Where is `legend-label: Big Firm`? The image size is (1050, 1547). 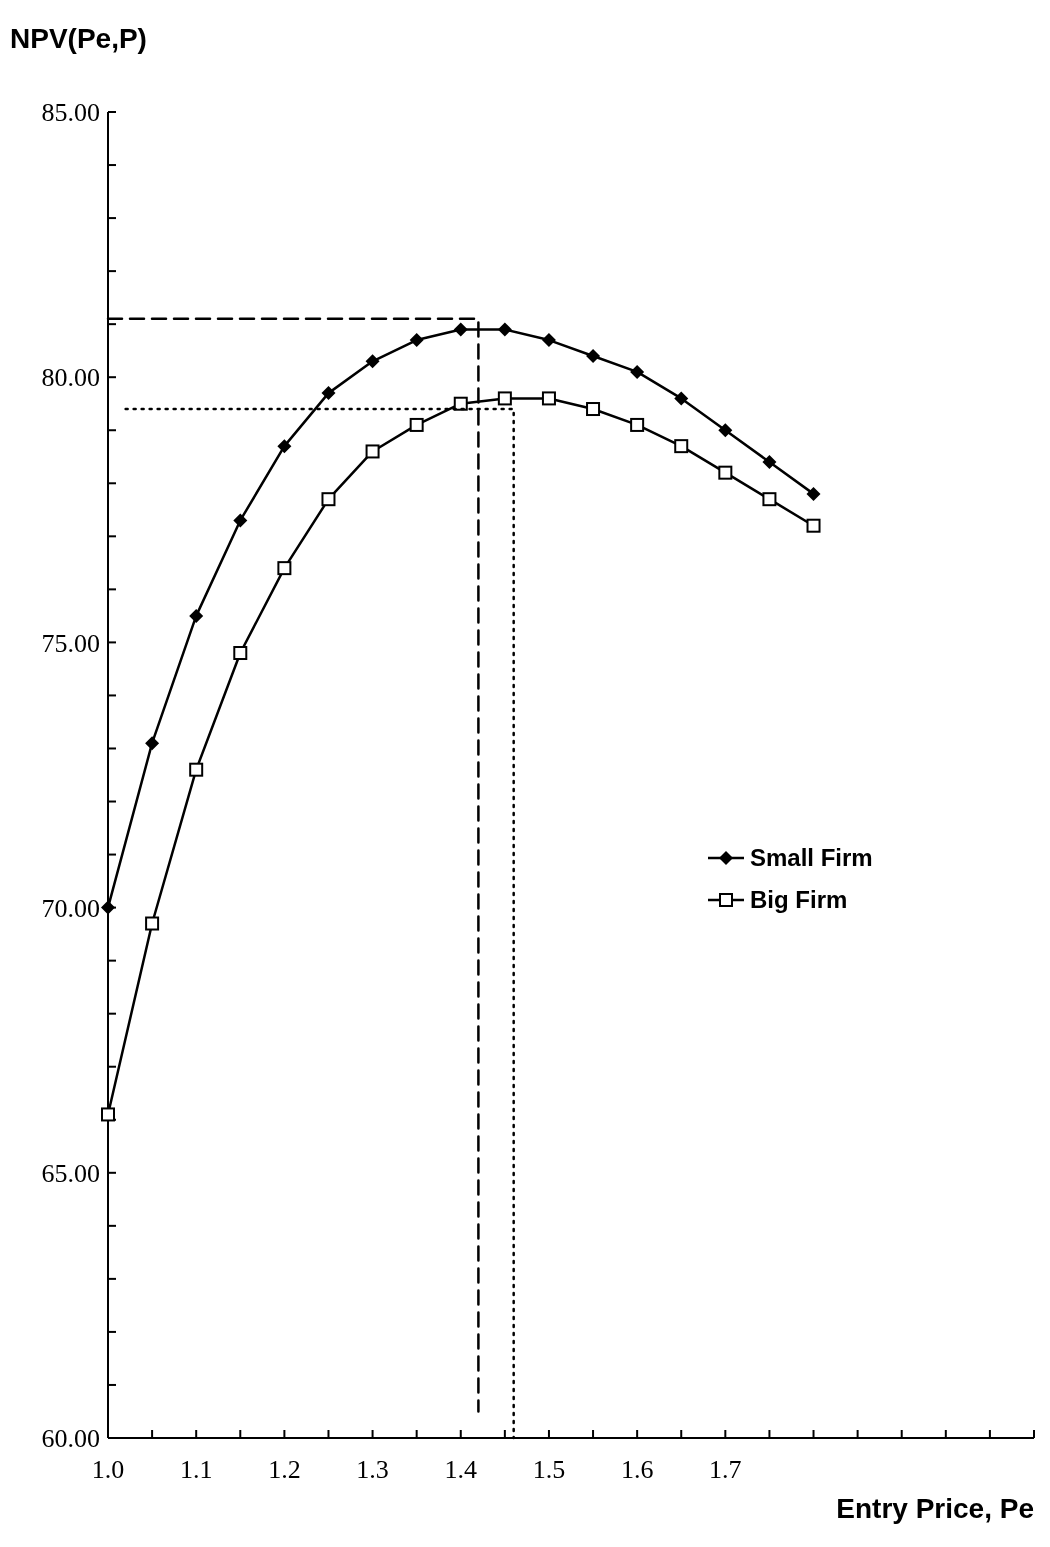 legend-label: Big Firm is located at coordinates (799, 900).